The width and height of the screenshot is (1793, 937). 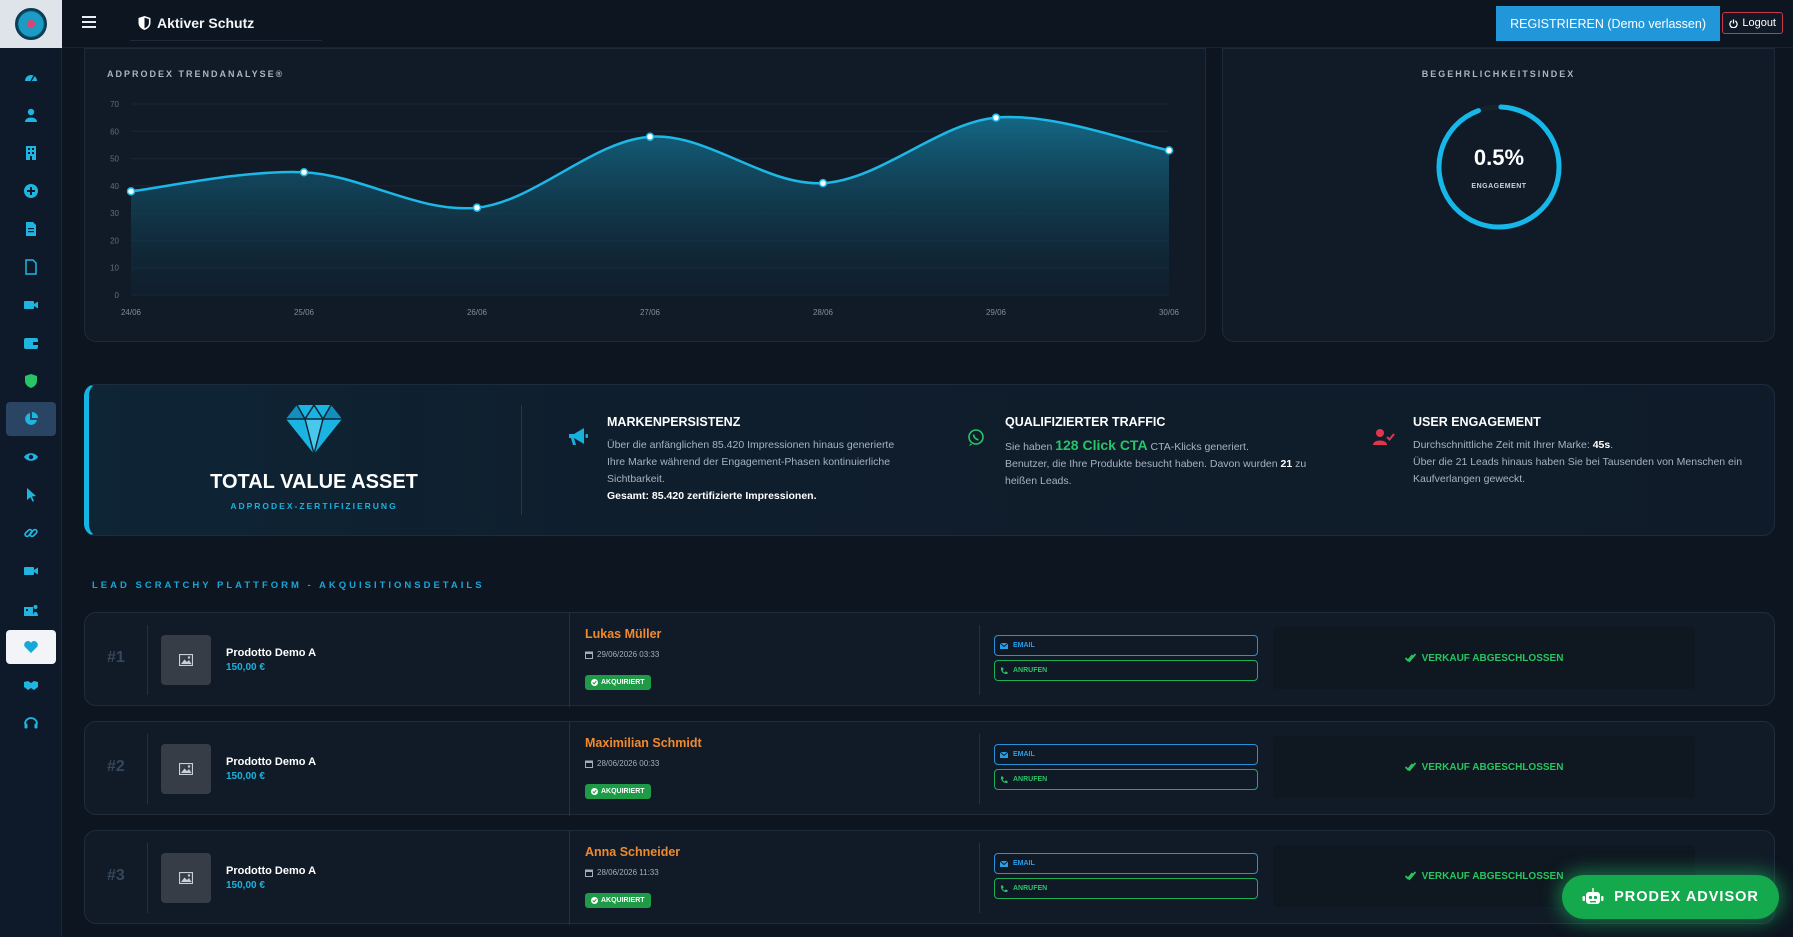 What do you see at coordinates (314, 429) in the screenshot?
I see `diamond-icon` at bounding box center [314, 429].